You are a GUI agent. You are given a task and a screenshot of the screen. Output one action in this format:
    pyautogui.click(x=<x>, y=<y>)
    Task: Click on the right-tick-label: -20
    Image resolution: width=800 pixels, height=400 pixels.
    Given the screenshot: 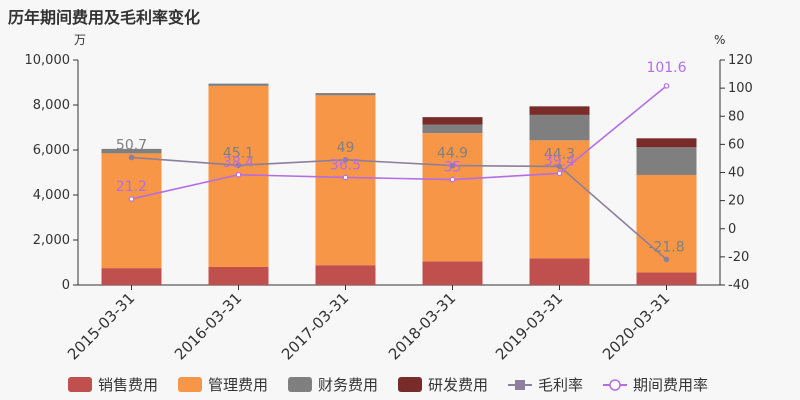 What is the action you would take?
    pyautogui.click(x=738, y=257)
    